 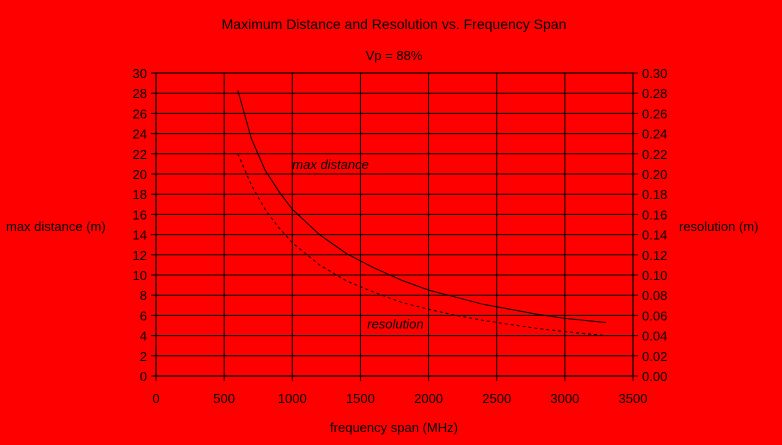 What do you see at coordinates (143, 315) in the screenshot?
I see `y-tick-label-left: 6` at bounding box center [143, 315].